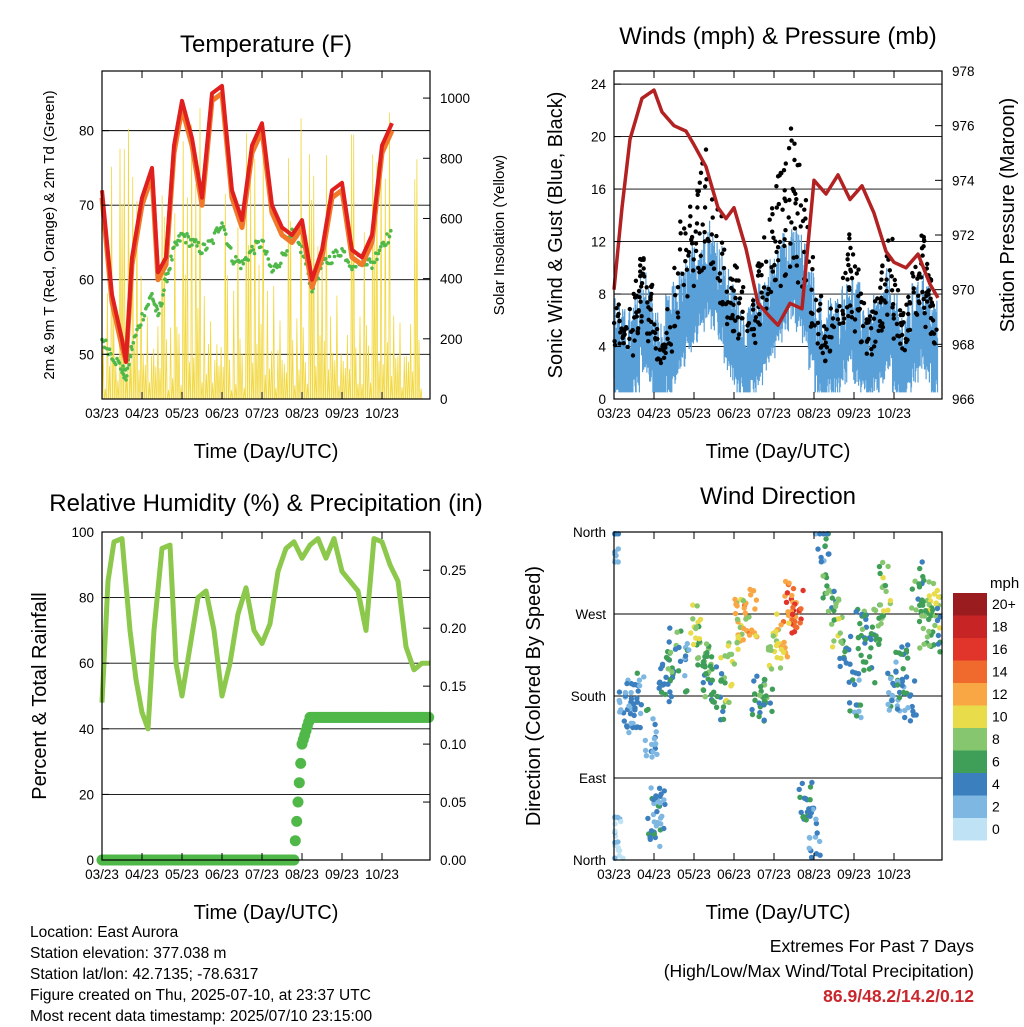  Describe the element at coordinates (1000, 717) in the screenshot. I see `colorbar-label: 10` at that location.